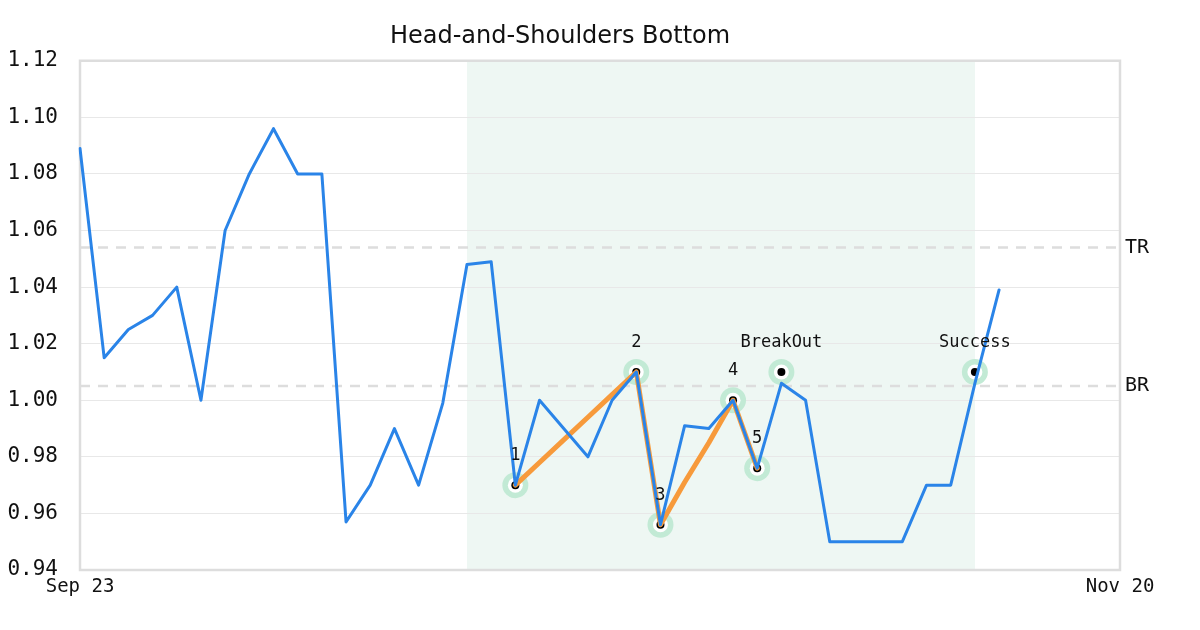  What do you see at coordinates (32, 172) in the screenshot?
I see `y-tick-label: 1.08` at bounding box center [32, 172].